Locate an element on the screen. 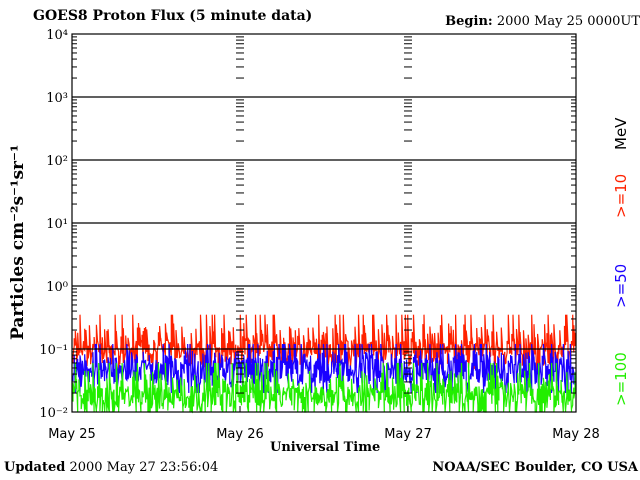 This screenshot has width=640, height=480. updated-time: Updated 2000 May 27 23:56:04 is located at coordinates (111, 467).